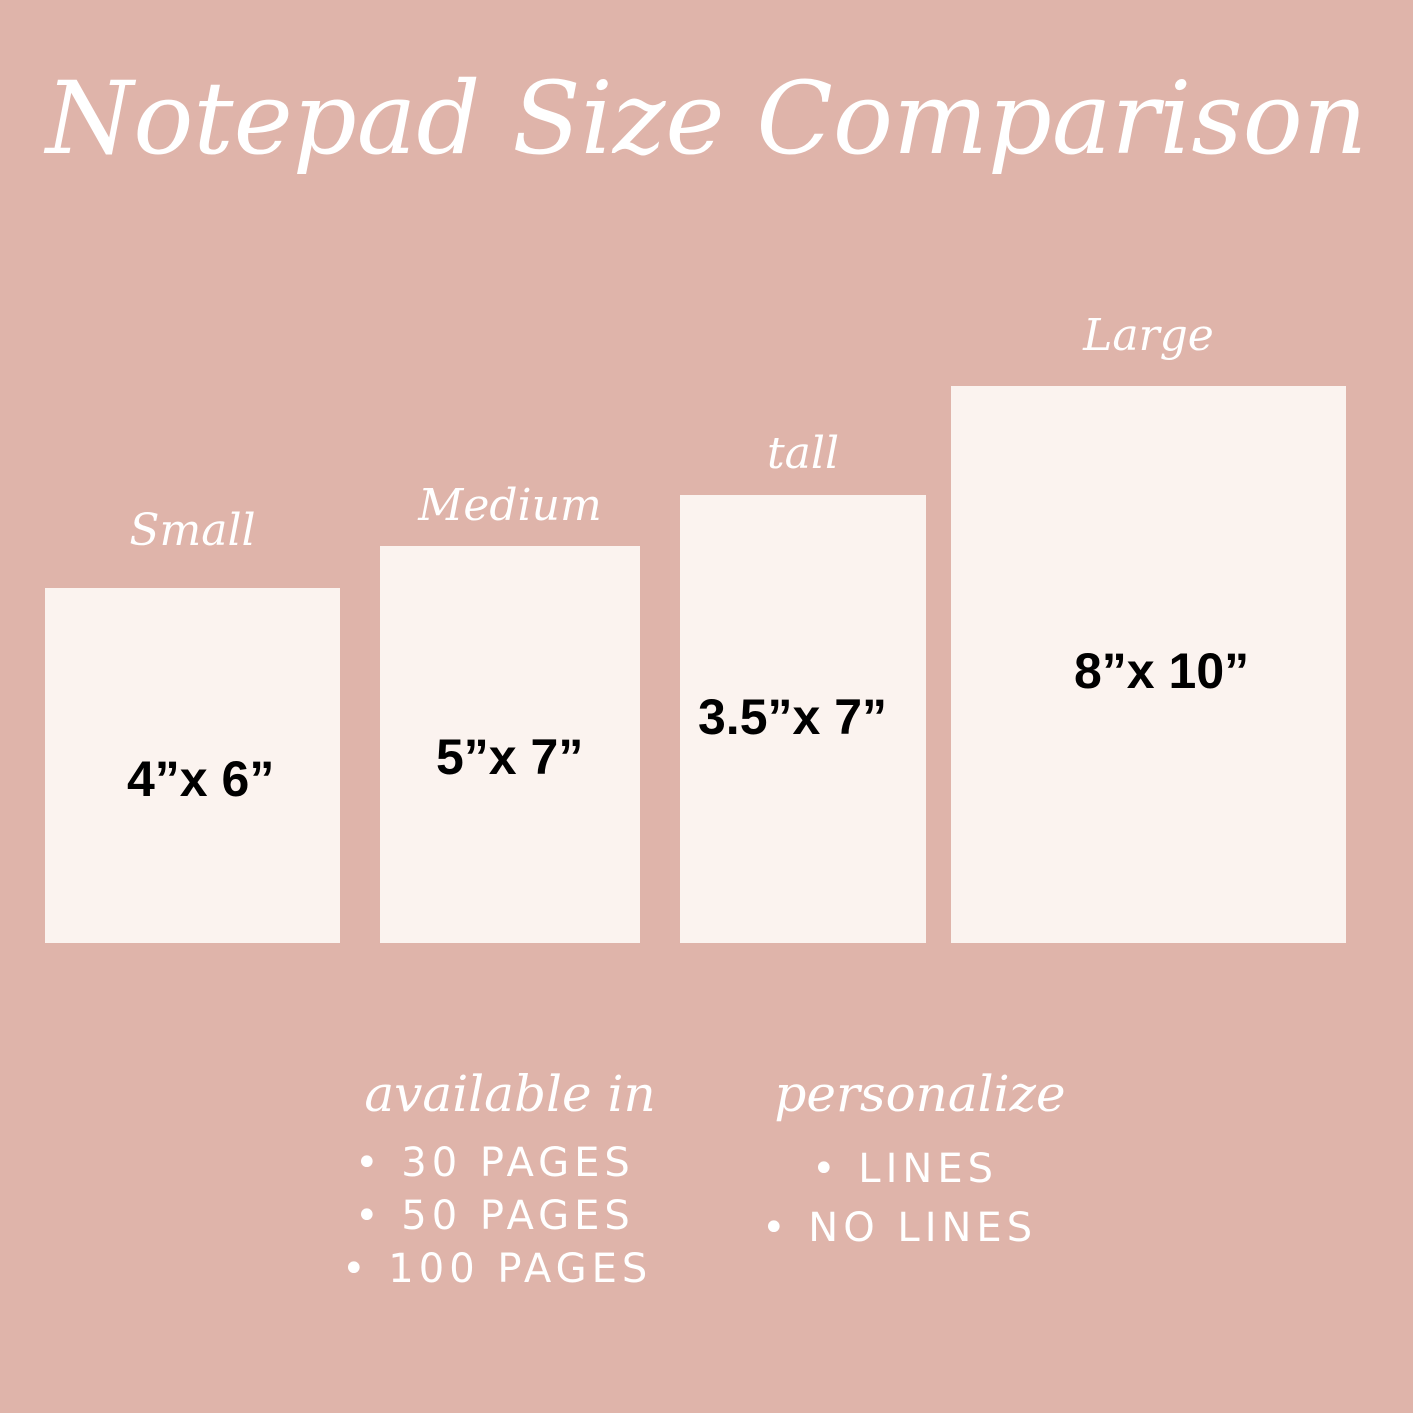  I want to click on title: Notepad Size Comparison, so click(706, 118).